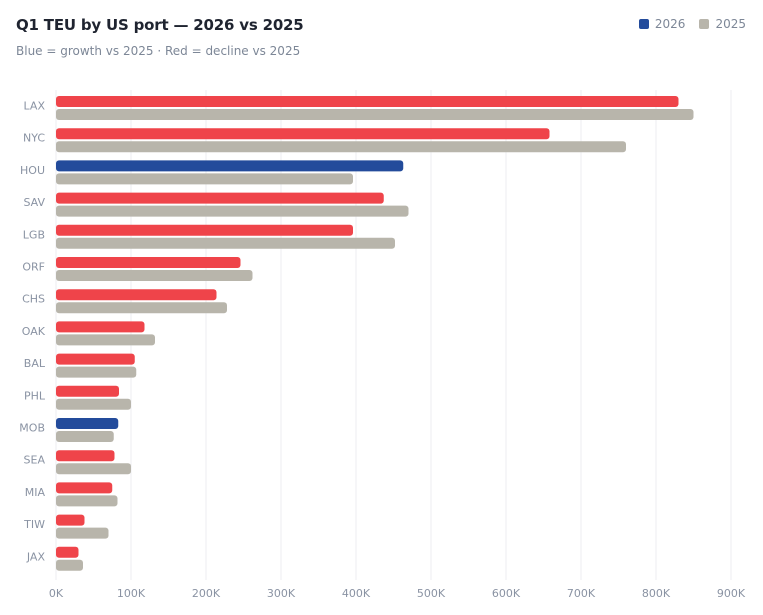 The image size is (763, 615). Describe the element at coordinates (32, 170) in the screenshot. I see `y-tick-label: HOU` at that location.